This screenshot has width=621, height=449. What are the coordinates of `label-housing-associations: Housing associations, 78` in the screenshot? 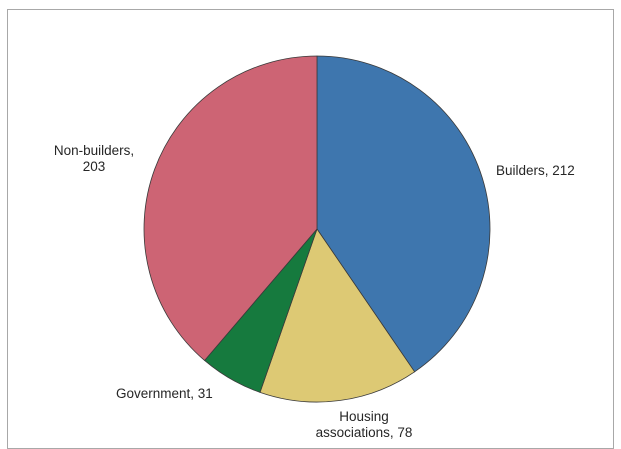 It's located at (364, 425).